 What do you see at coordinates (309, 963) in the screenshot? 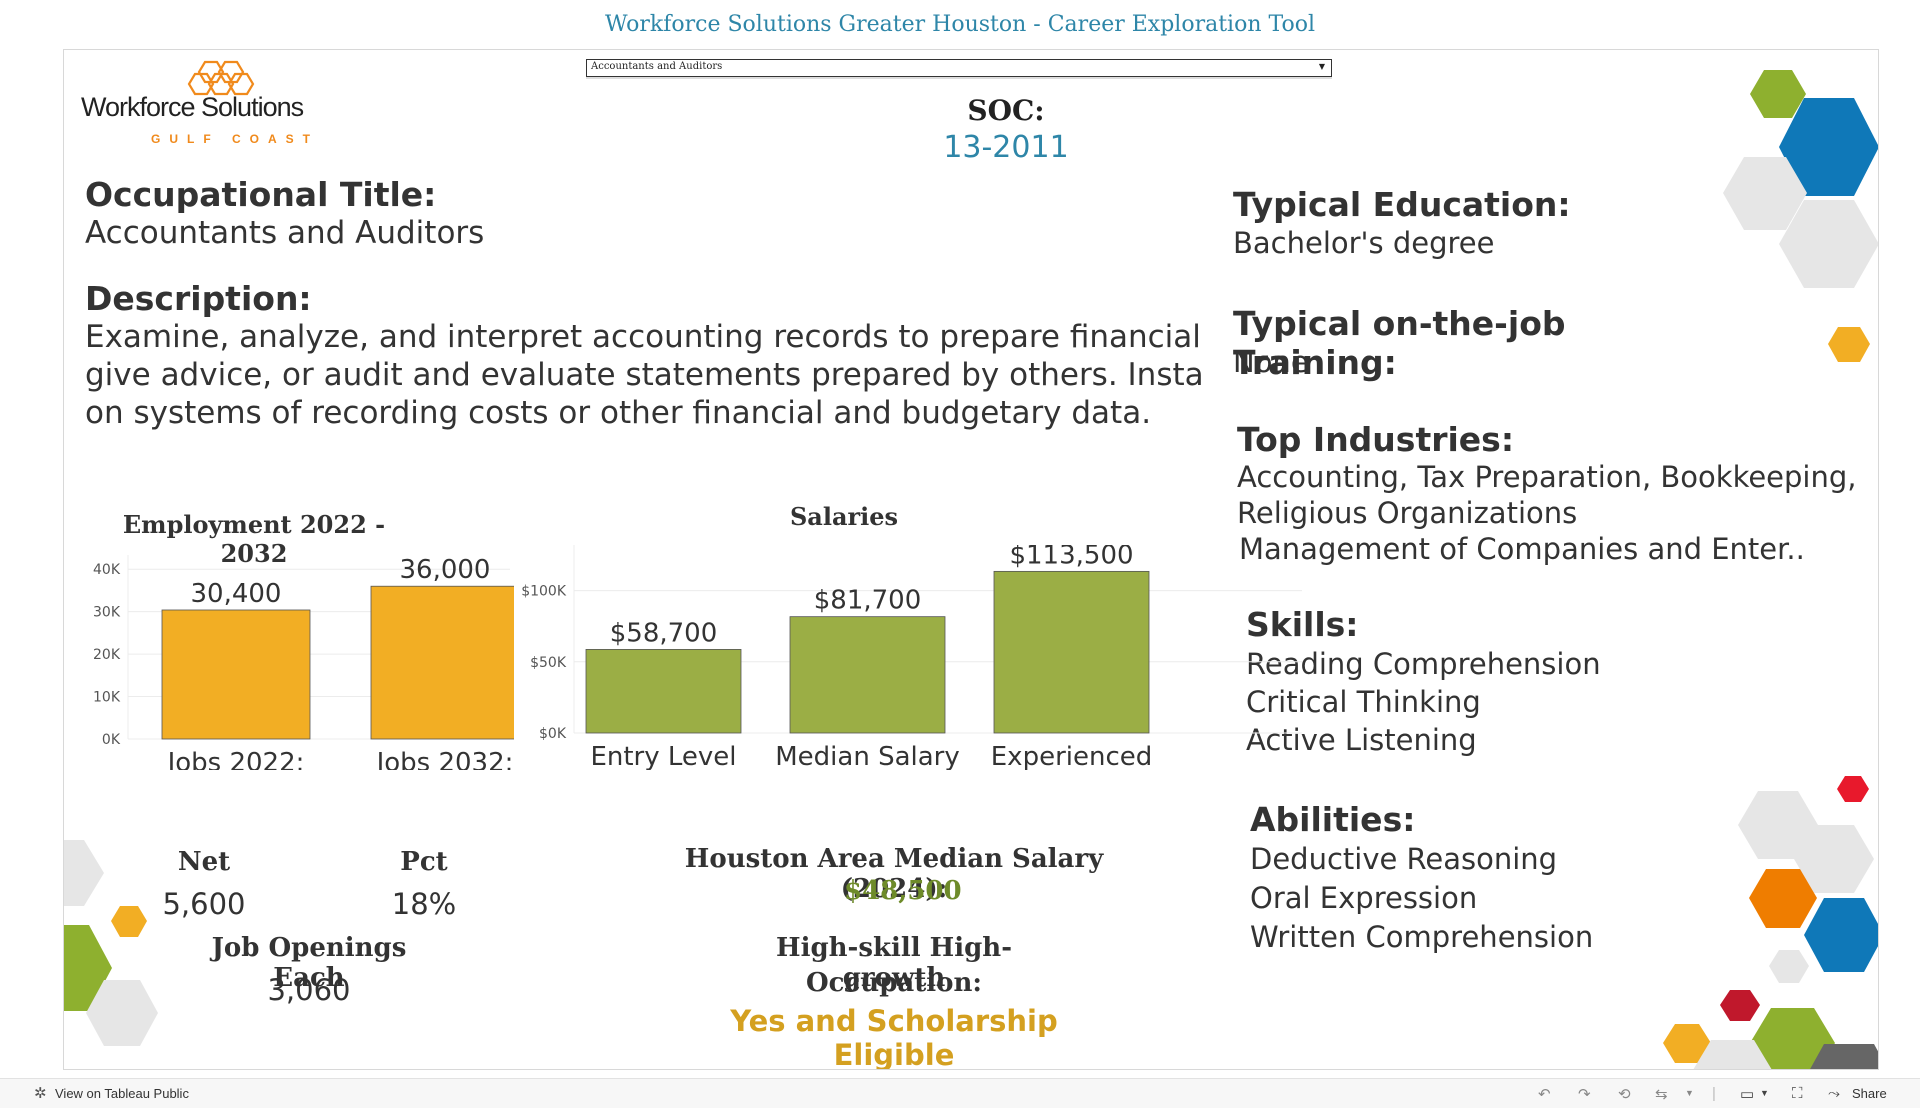
I see `job-openings-label: Job Openings Each` at bounding box center [309, 963].